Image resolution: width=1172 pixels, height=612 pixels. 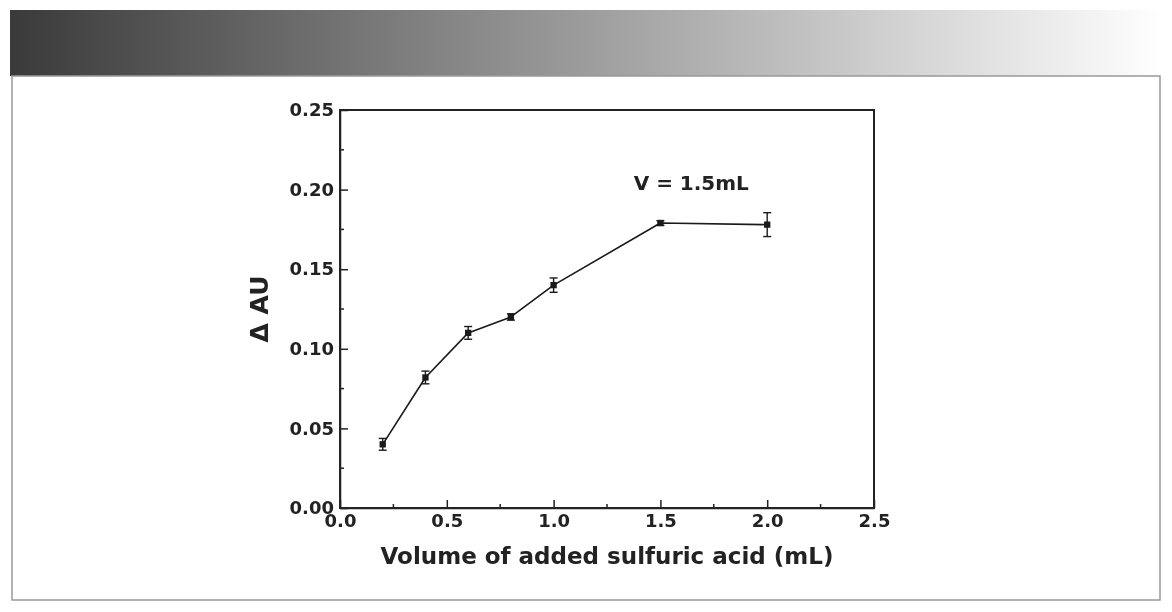 What do you see at coordinates (554, 520) in the screenshot?
I see `x-tick-label: 1.0` at bounding box center [554, 520].